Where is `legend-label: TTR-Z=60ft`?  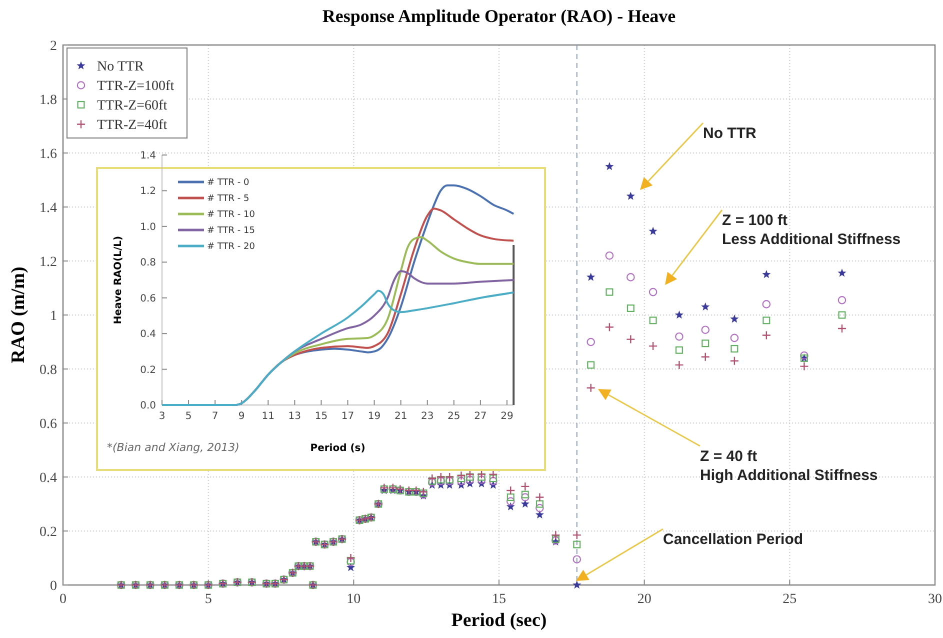 legend-label: TTR-Z=60ft is located at coordinates (132, 106).